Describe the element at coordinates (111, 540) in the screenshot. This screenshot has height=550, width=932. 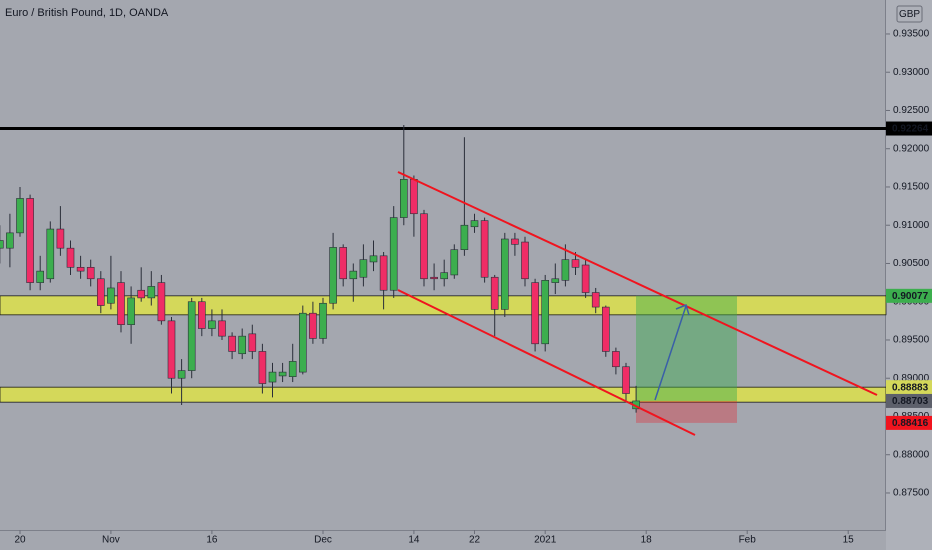
I see `x-tick-label: Nov` at that location.